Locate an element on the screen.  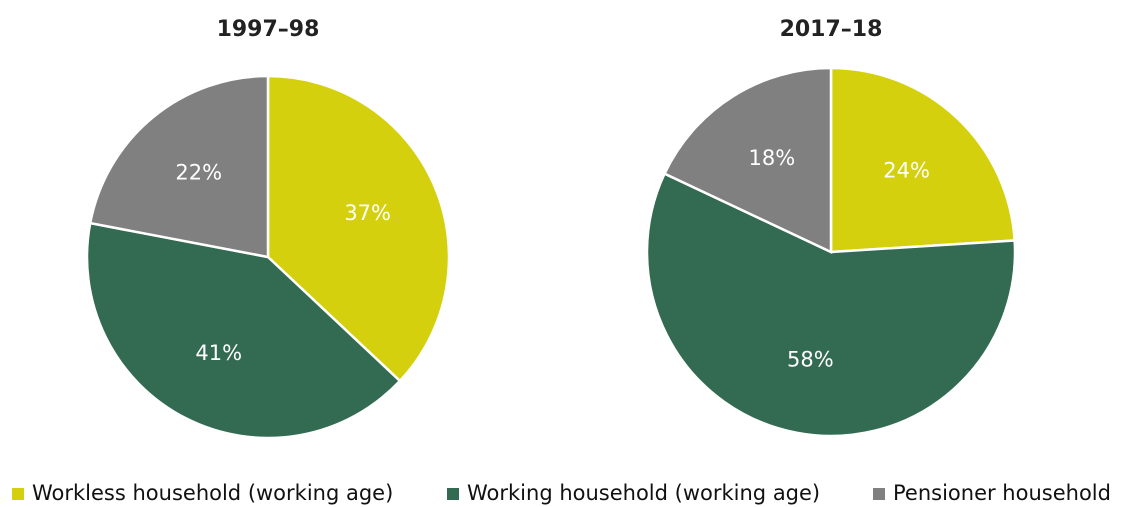
slice-label: 41% is located at coordinates (218, 353).